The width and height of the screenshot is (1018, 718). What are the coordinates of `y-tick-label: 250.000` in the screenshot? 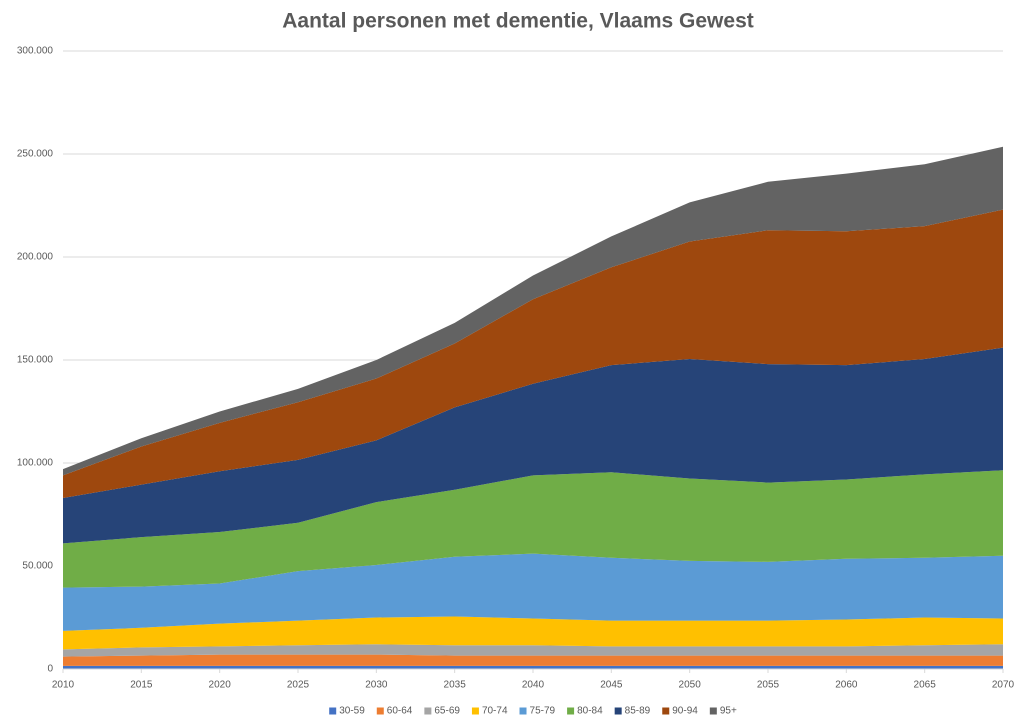 It's located at (35, 154).